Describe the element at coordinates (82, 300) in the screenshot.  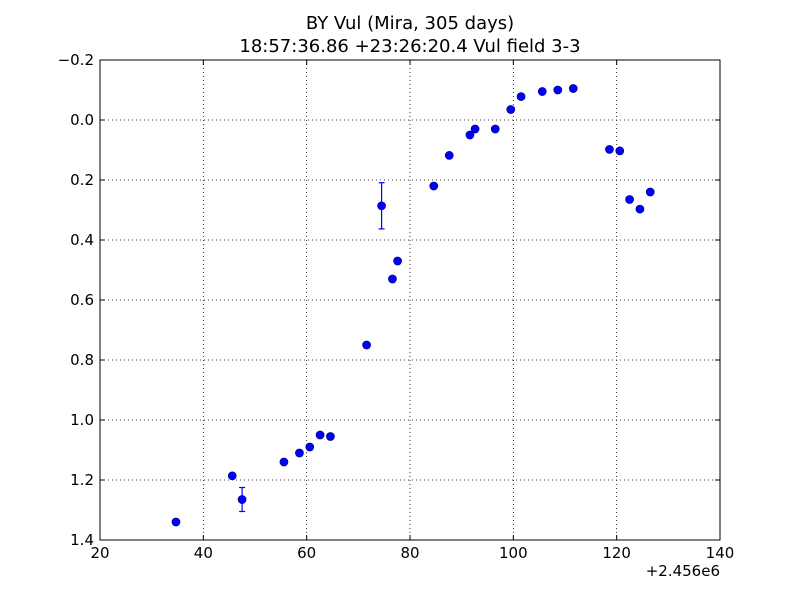
I see `y-tick-label: 0.6` at that location.